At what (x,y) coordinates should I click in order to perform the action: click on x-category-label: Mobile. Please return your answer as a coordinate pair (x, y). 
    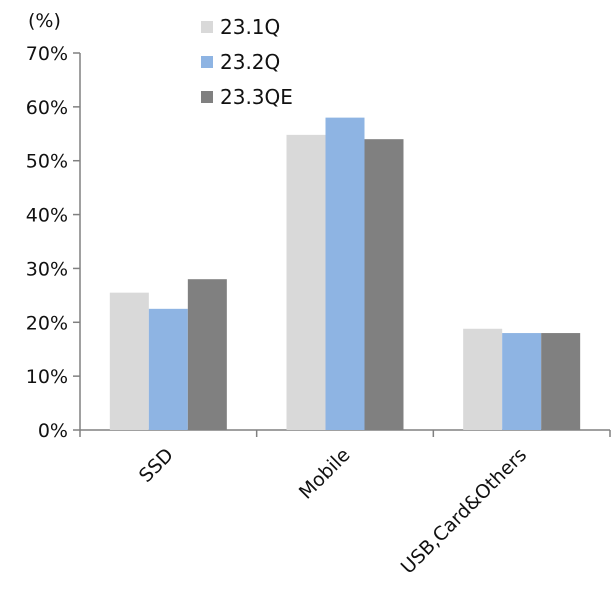
    Looking at the image, I should click on (325, 474).